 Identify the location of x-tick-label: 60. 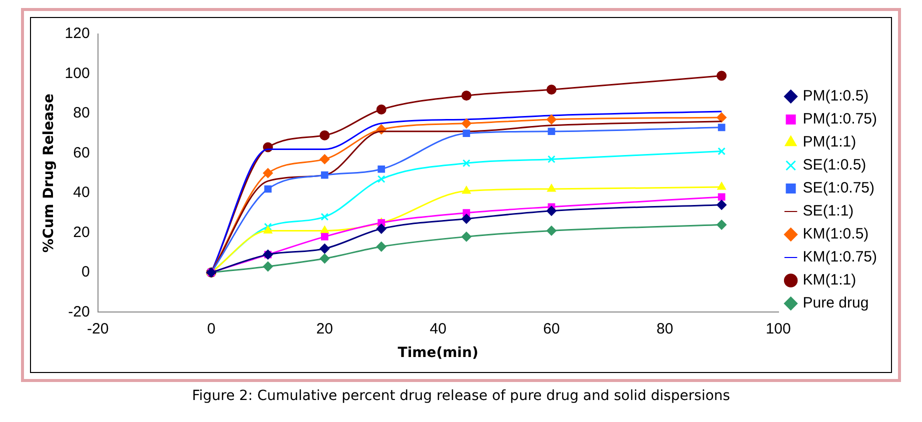
(551, 329).